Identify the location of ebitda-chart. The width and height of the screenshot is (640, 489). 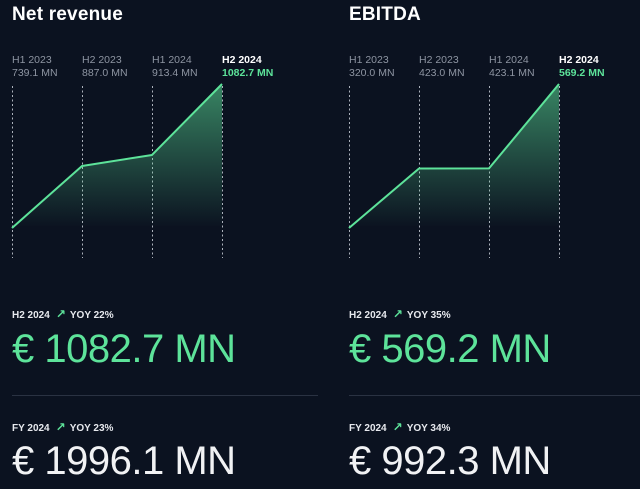
(454, 170).